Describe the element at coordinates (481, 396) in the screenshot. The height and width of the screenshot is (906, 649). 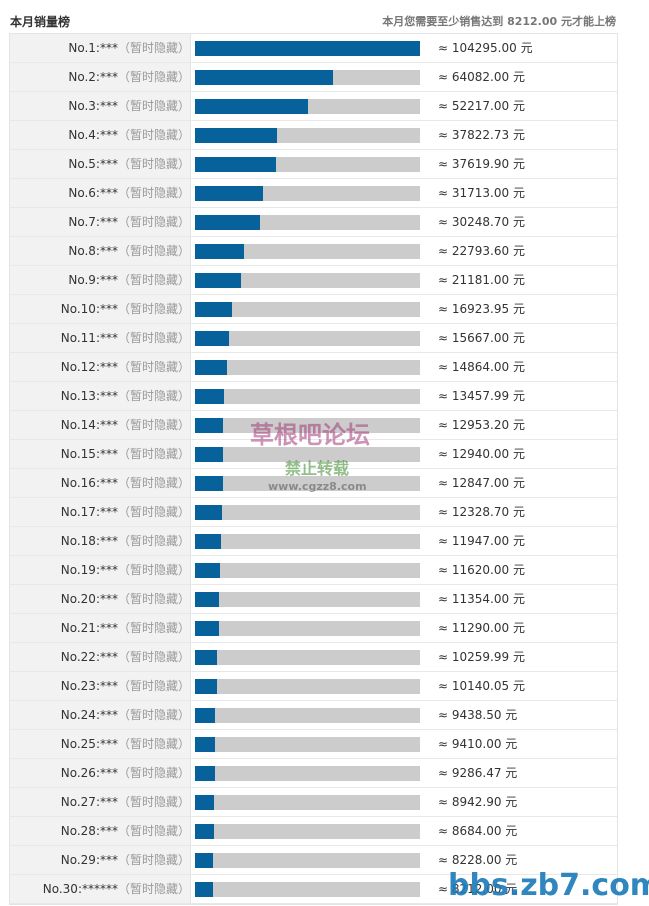
I see `value-label: ≈ 13457.99 元` at that location.